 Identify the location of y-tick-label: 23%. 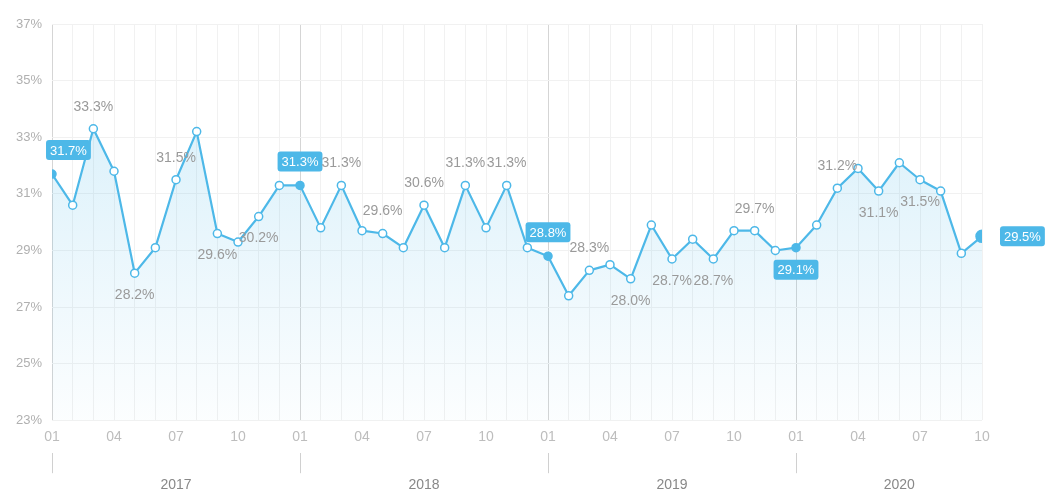
(29, 419).